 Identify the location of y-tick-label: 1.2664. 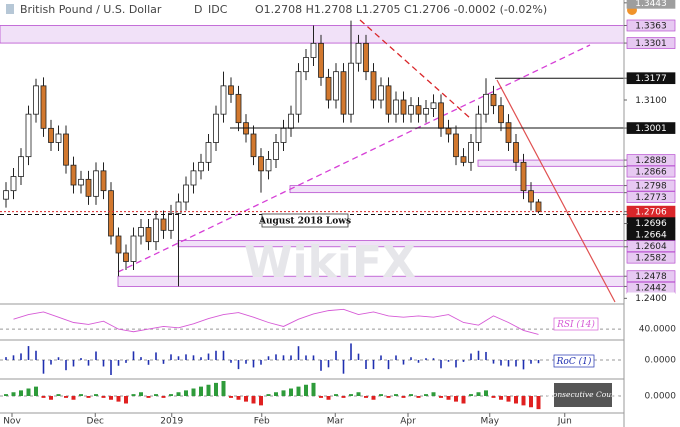
(651, 236).